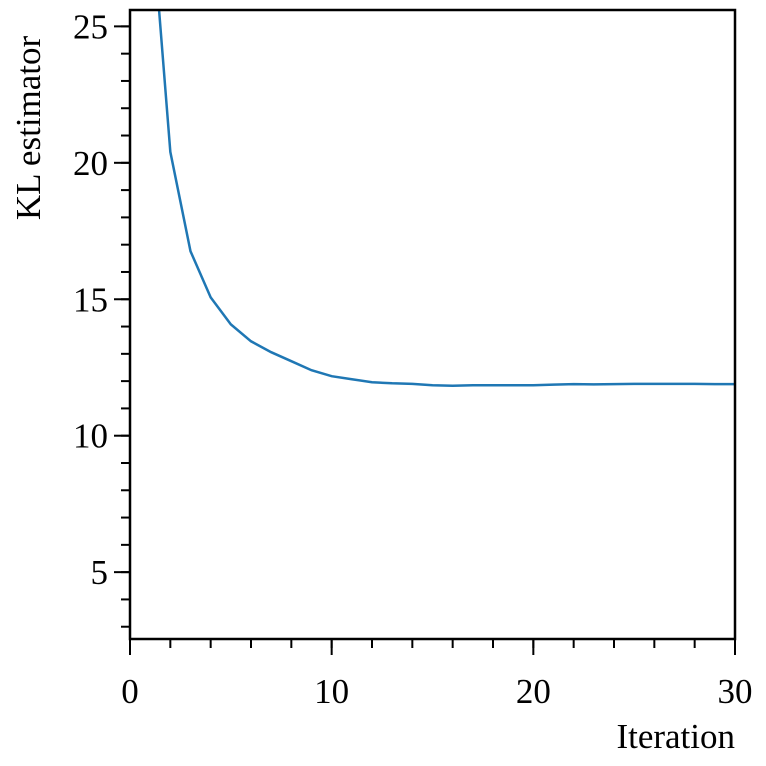 The image size is (766, 766). I want to click on x-tick-label: 0, so click(130, 691).